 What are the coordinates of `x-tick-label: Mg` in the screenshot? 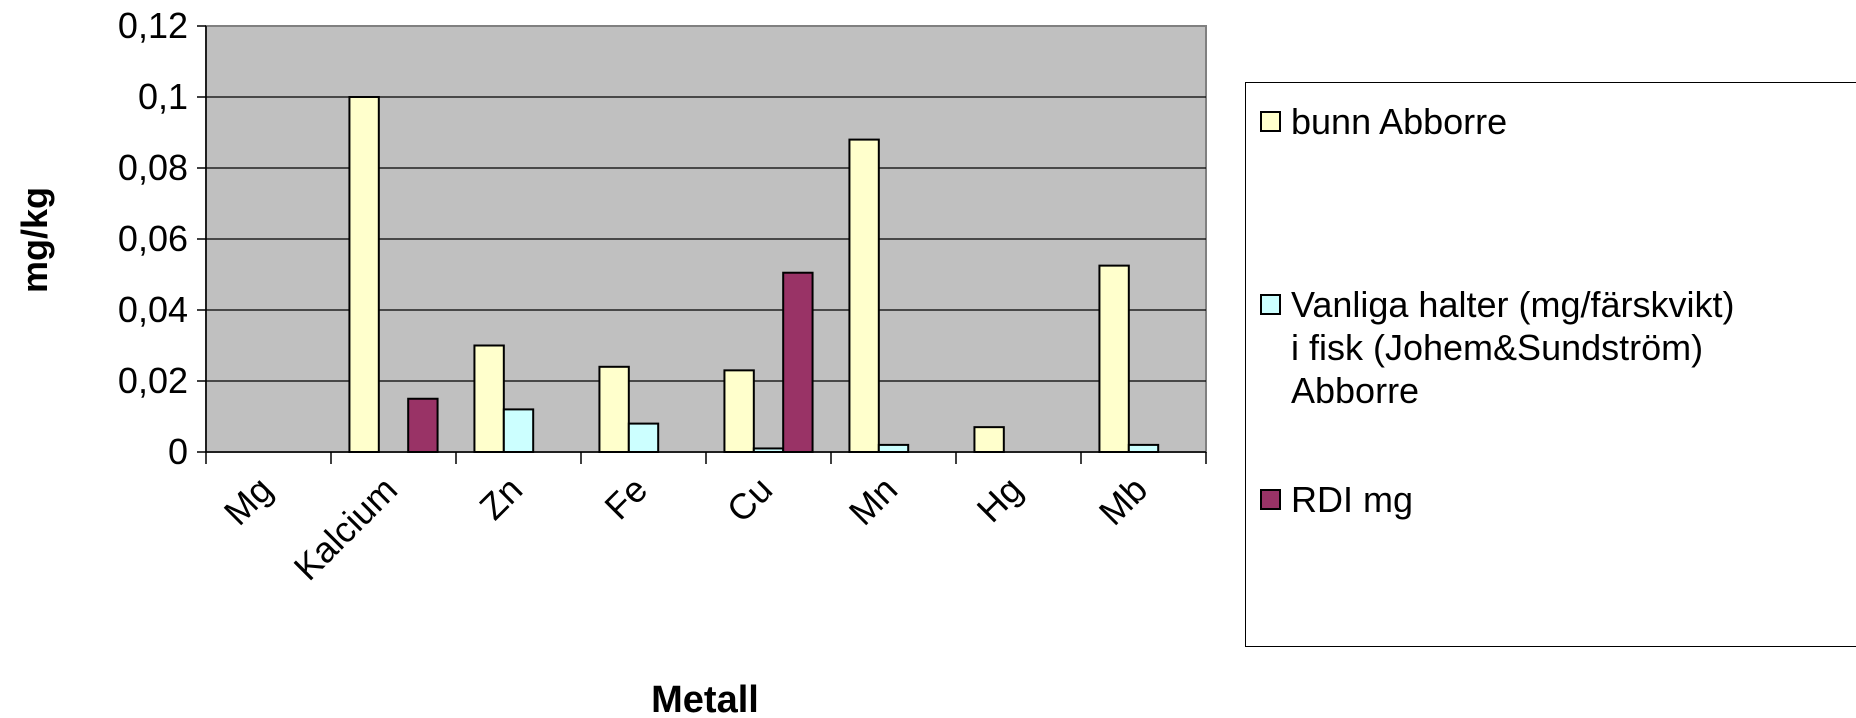 It's located at (248, 501).